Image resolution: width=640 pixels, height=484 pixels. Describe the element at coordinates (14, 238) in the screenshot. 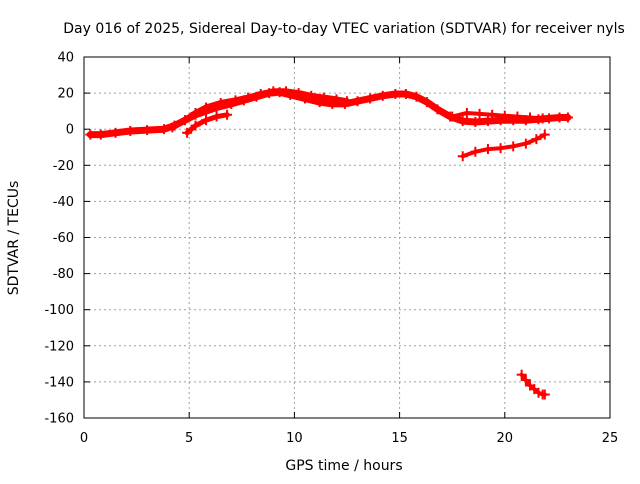

I see `y-axis-label: SDTVAR / TECUs` at that location.